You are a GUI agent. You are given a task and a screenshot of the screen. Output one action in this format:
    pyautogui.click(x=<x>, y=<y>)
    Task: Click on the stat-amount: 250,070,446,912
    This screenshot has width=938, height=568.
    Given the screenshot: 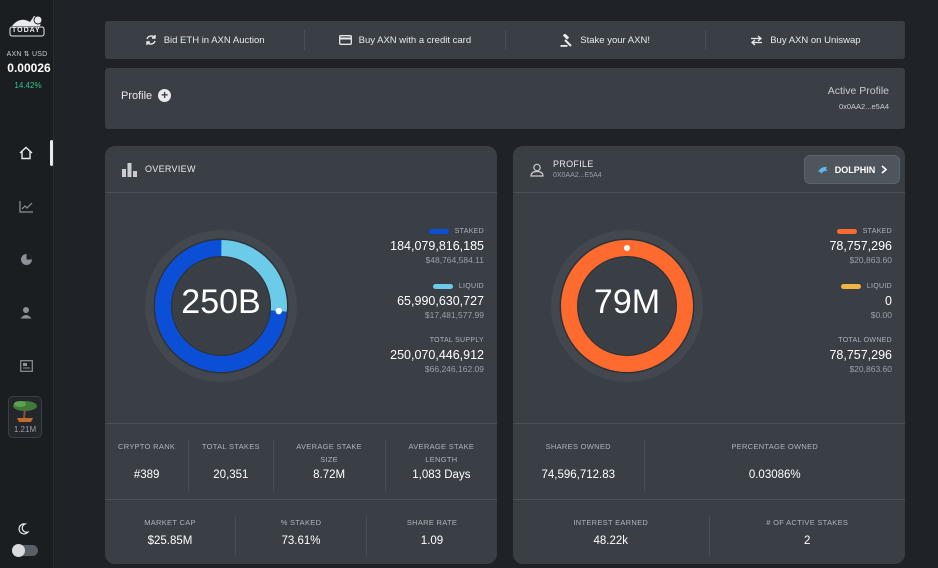 What is the action you would take?
    pyautogui.click(x=437, y=355)
    